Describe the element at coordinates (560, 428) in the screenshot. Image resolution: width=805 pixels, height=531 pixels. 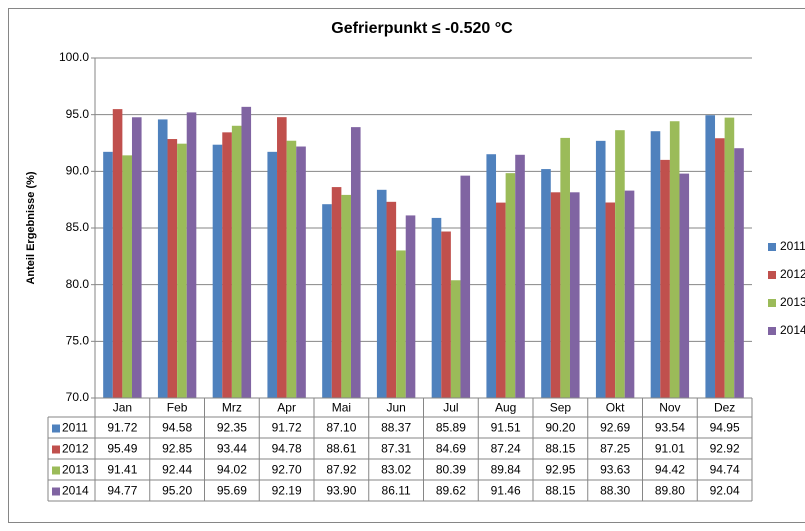
I see `table-cell: 90.20` at that location.